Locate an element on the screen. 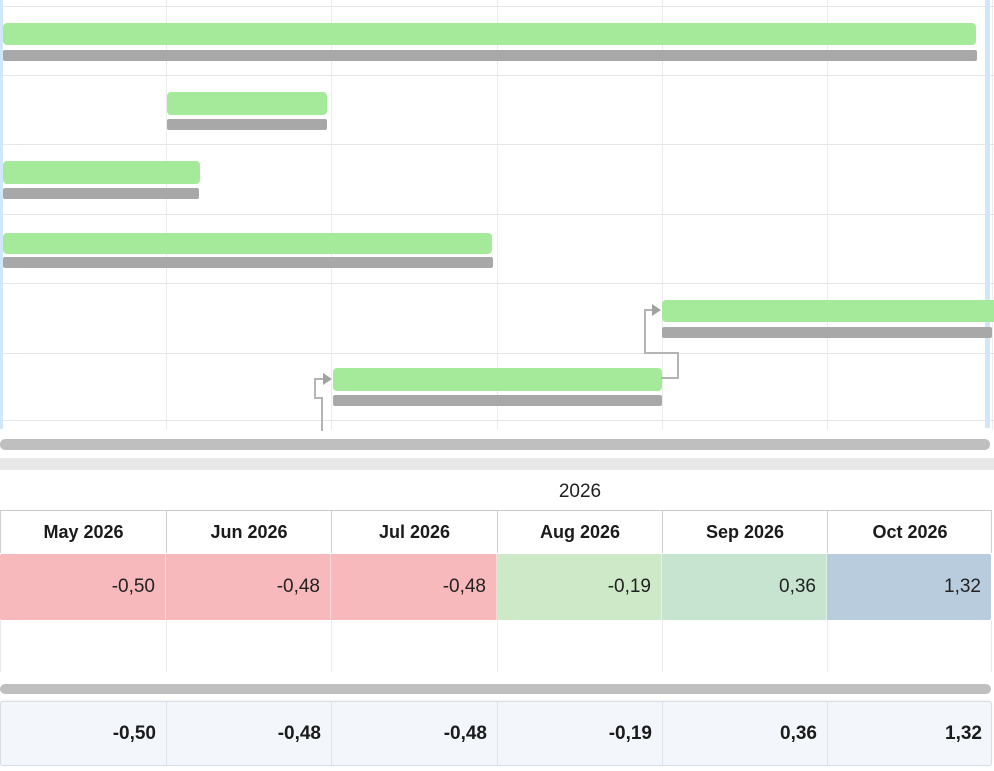 This screenshot has width=994, height=771. chart-left-edge-line is located at coordinates (1, 214).